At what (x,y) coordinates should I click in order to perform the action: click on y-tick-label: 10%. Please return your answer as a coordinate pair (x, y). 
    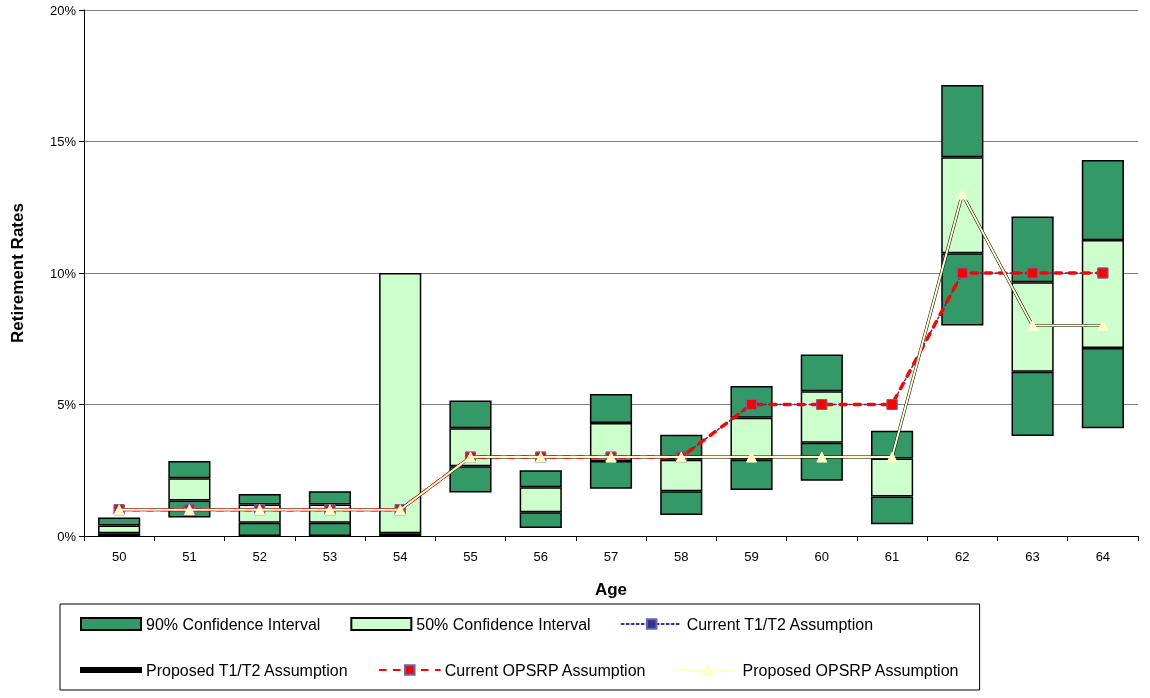
    Looking at the image, I should click on (63, 273).